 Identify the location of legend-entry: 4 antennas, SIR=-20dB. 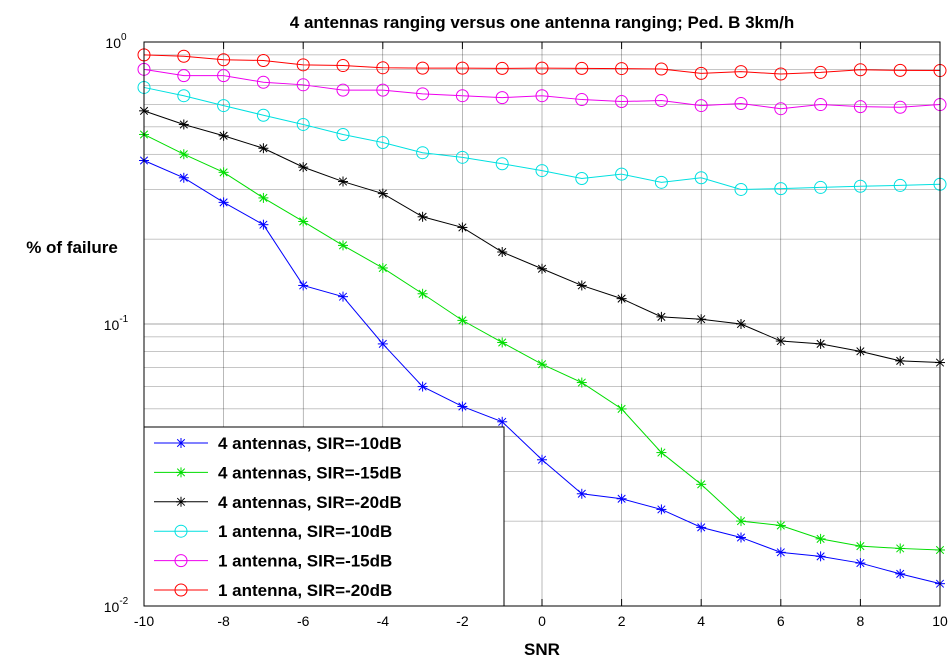
(278, 502).